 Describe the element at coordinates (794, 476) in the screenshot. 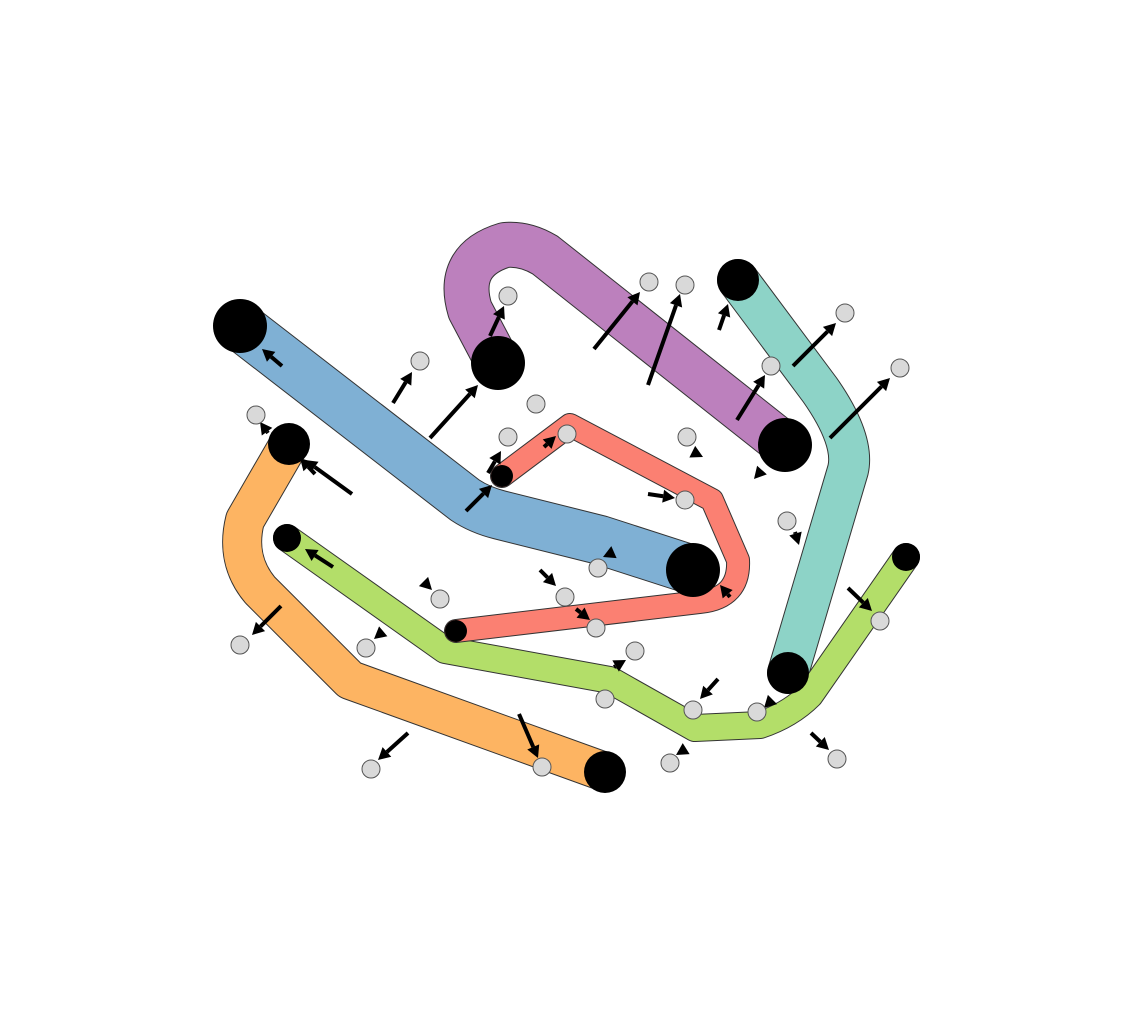

I see `teal-ribbon` at that location.